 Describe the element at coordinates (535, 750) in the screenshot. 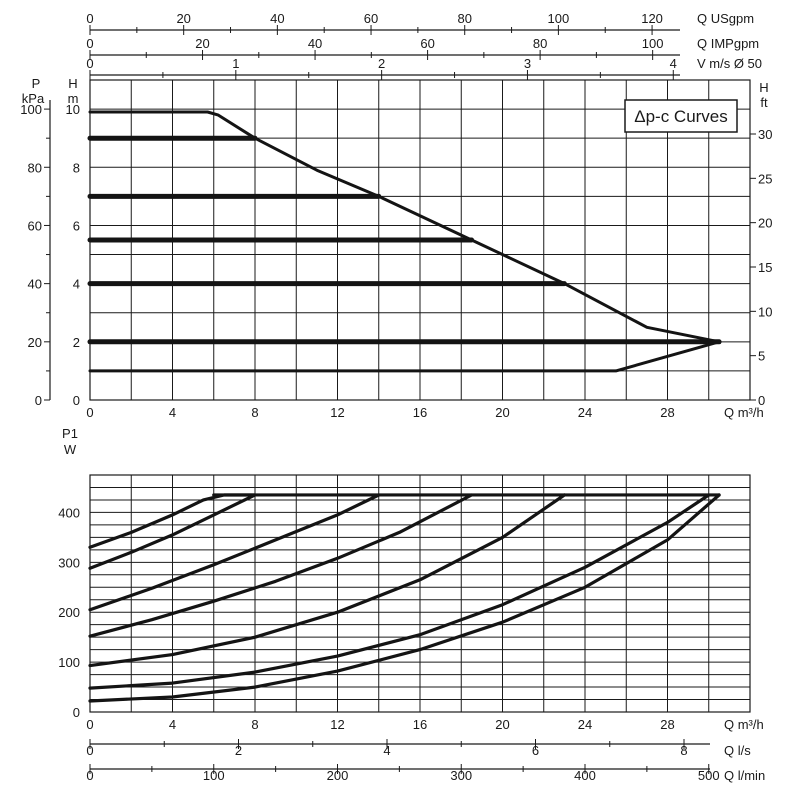

I see `bottom-axis-tick-label: 6` at that location.